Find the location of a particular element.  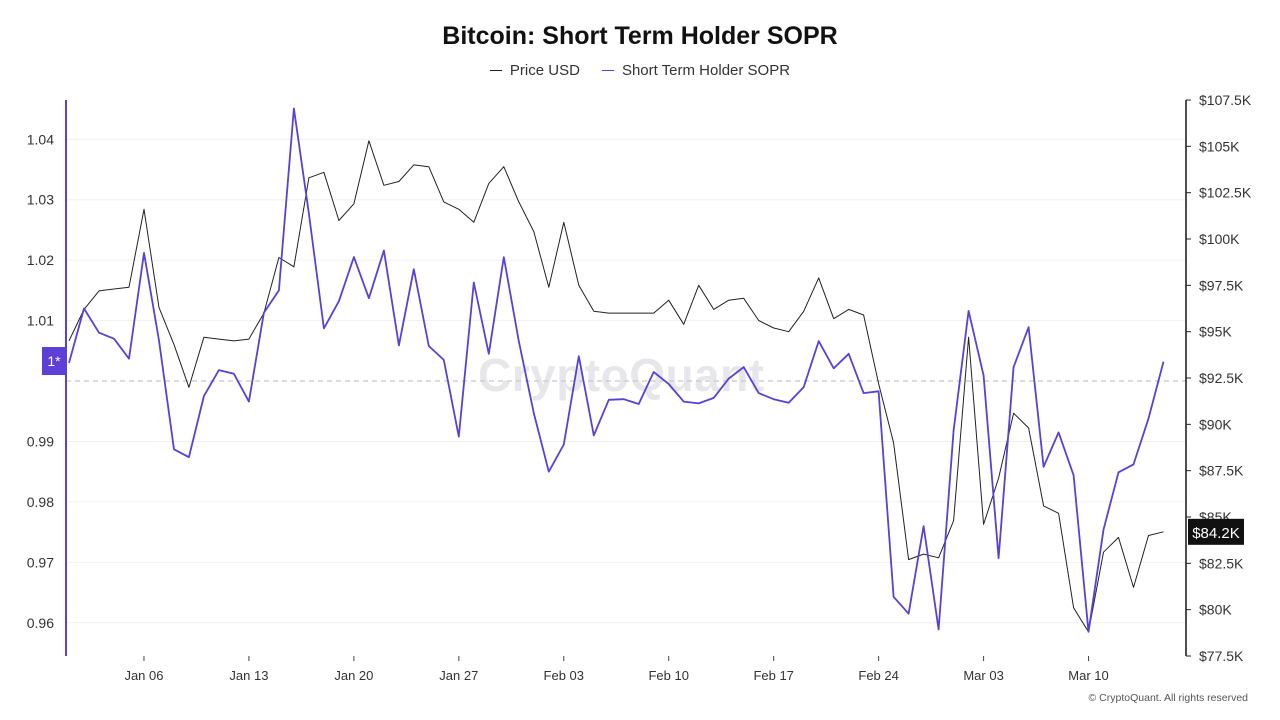

right-tick-label: $102.5K is located at coordinates (1225, 193).